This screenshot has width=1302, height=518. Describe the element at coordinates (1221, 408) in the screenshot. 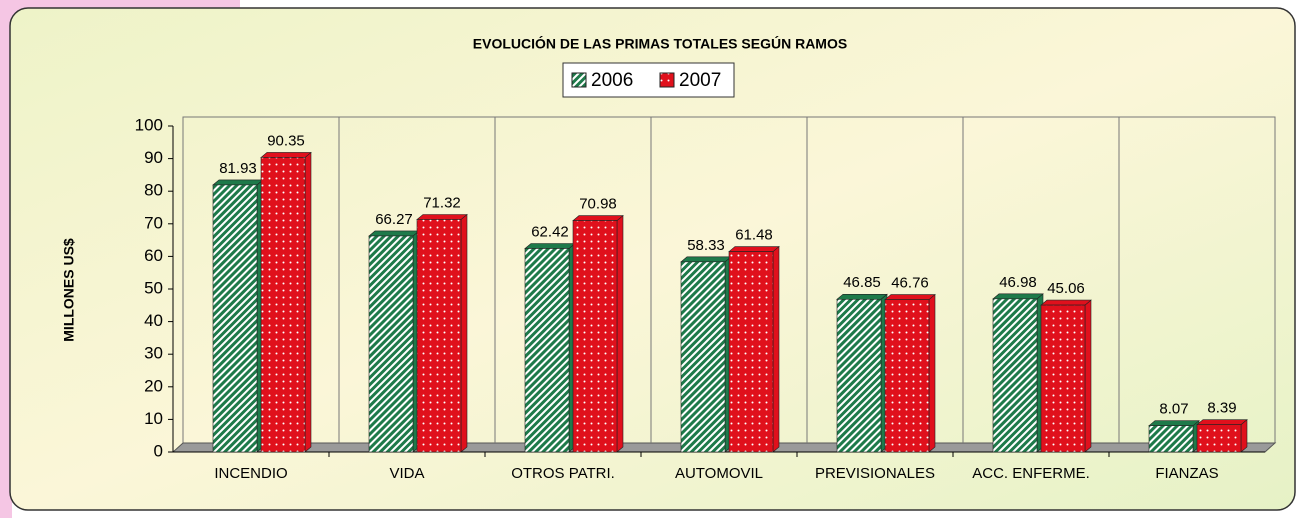

I see `data-label: 8.39` at that location.